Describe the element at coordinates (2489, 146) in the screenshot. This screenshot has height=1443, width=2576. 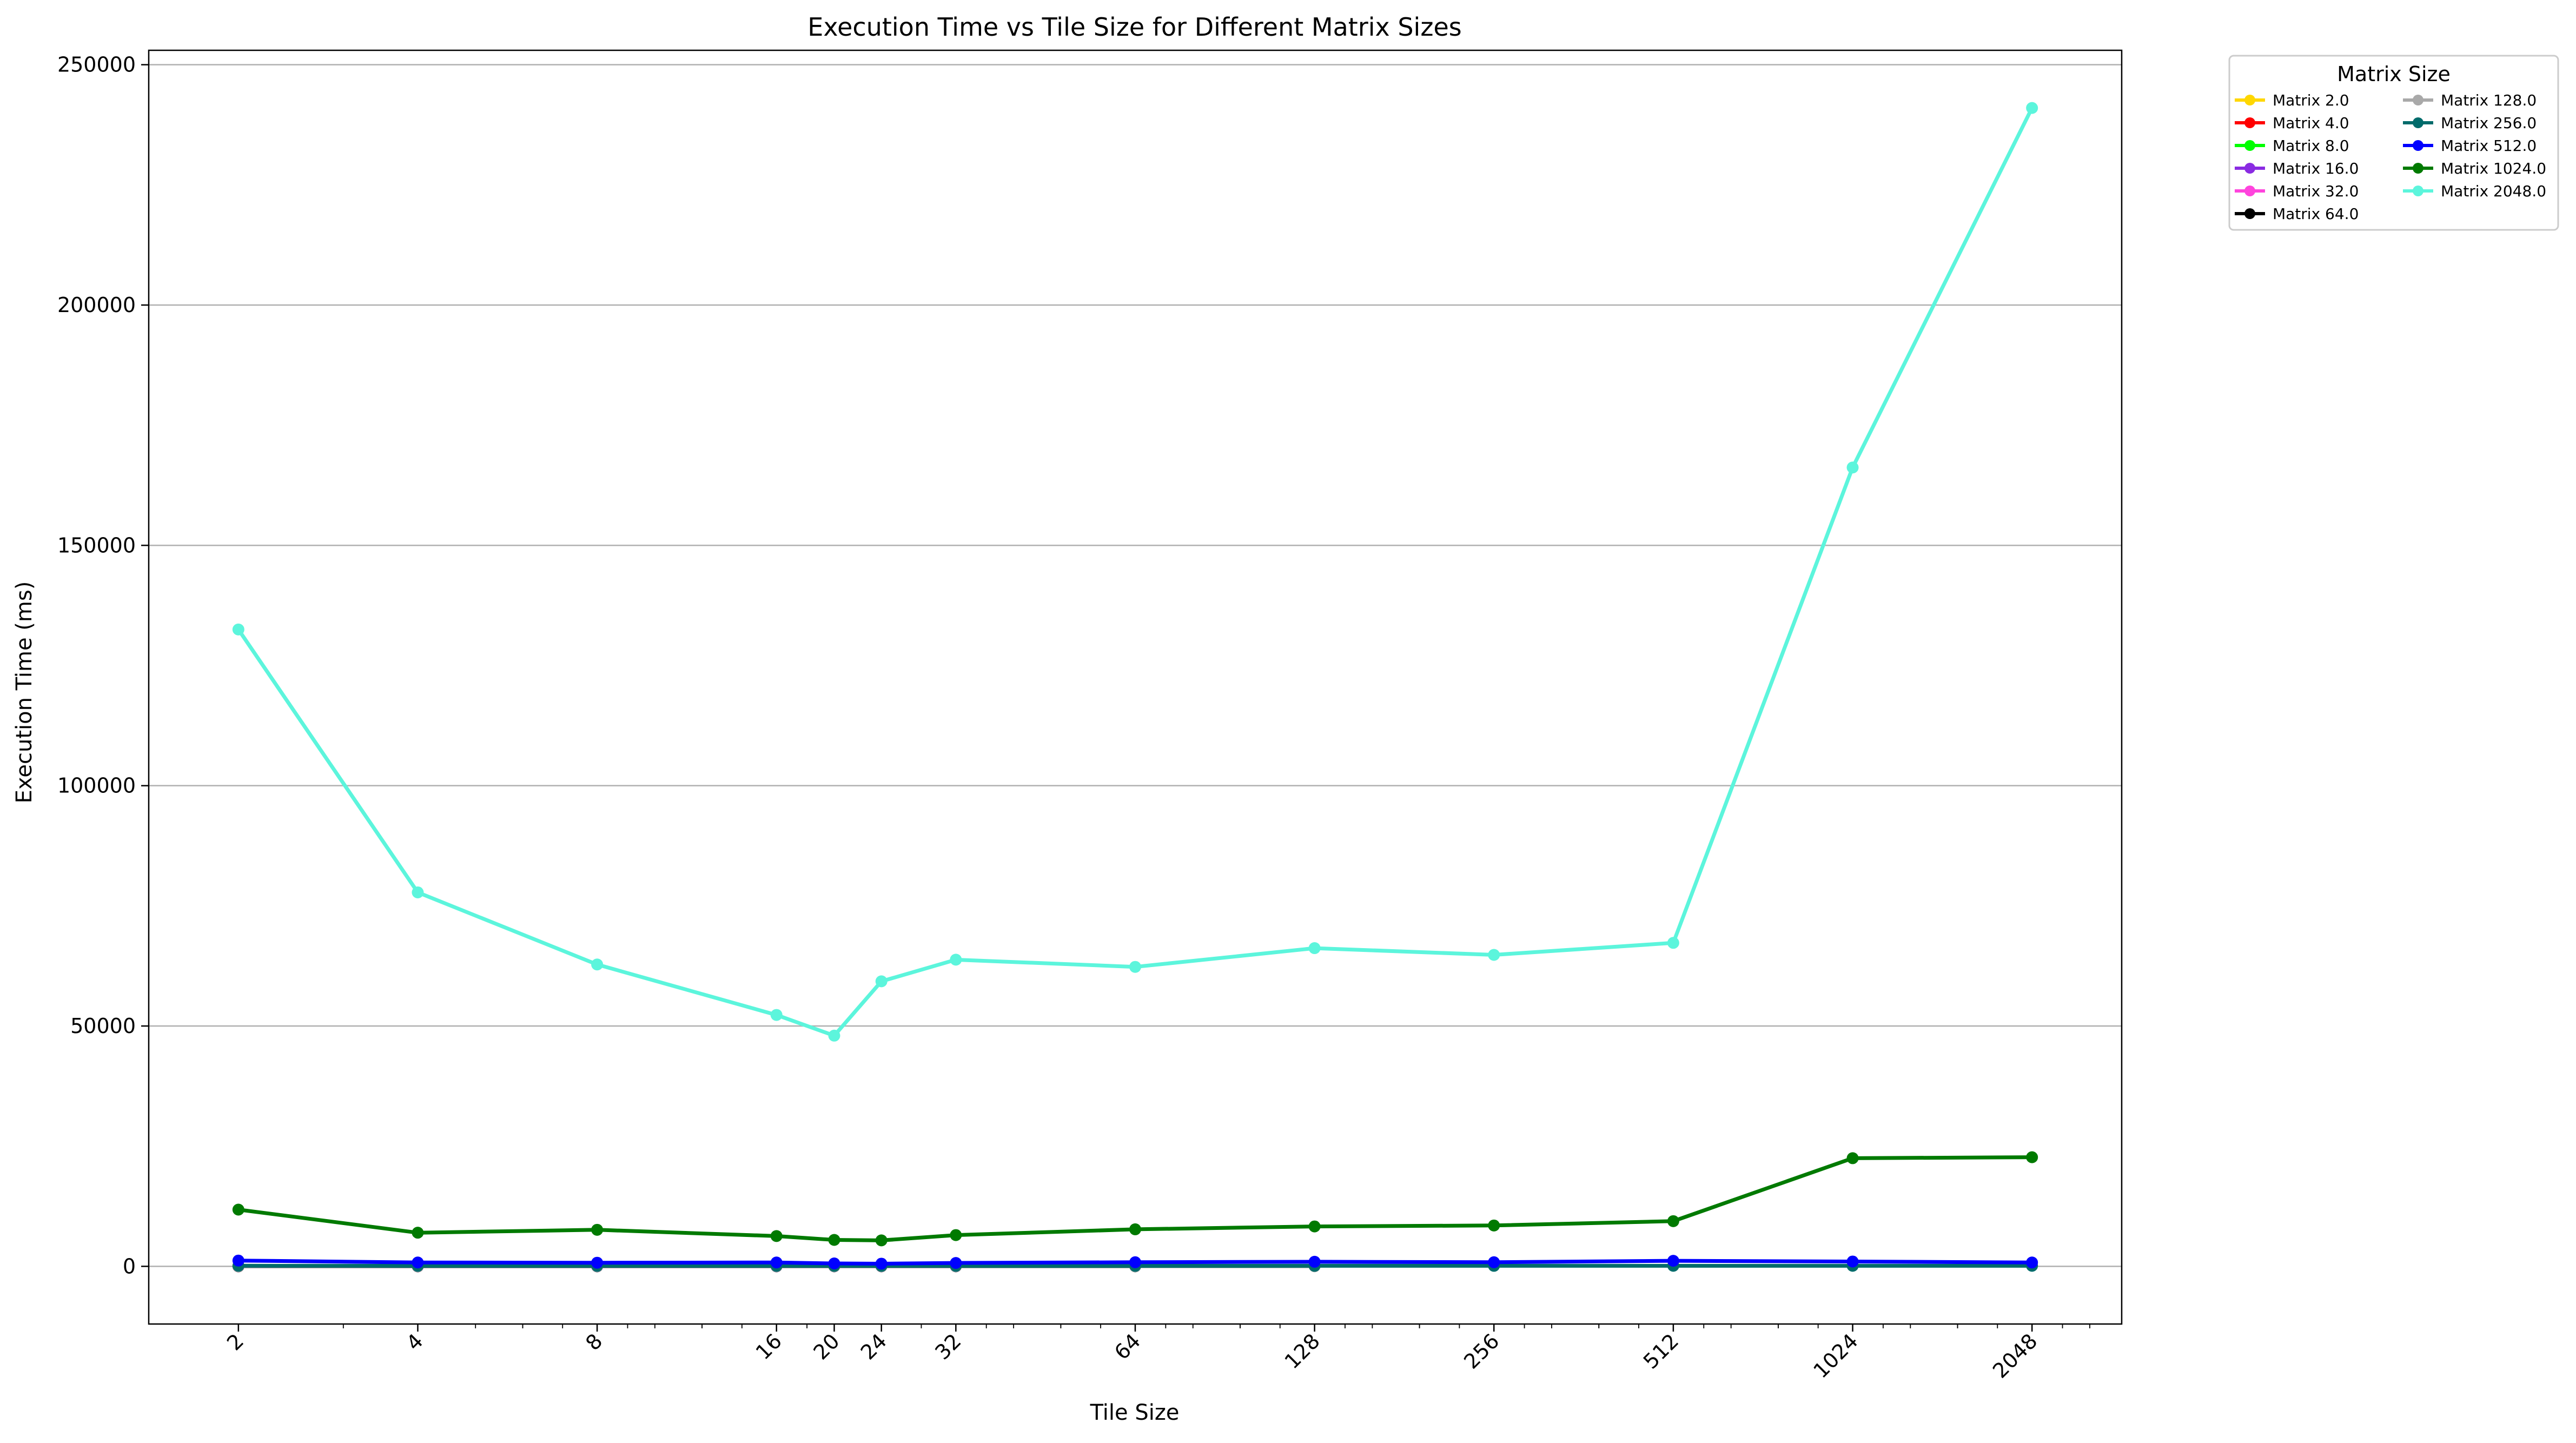
I see `legend-label: Matrix 512.0` at that location.